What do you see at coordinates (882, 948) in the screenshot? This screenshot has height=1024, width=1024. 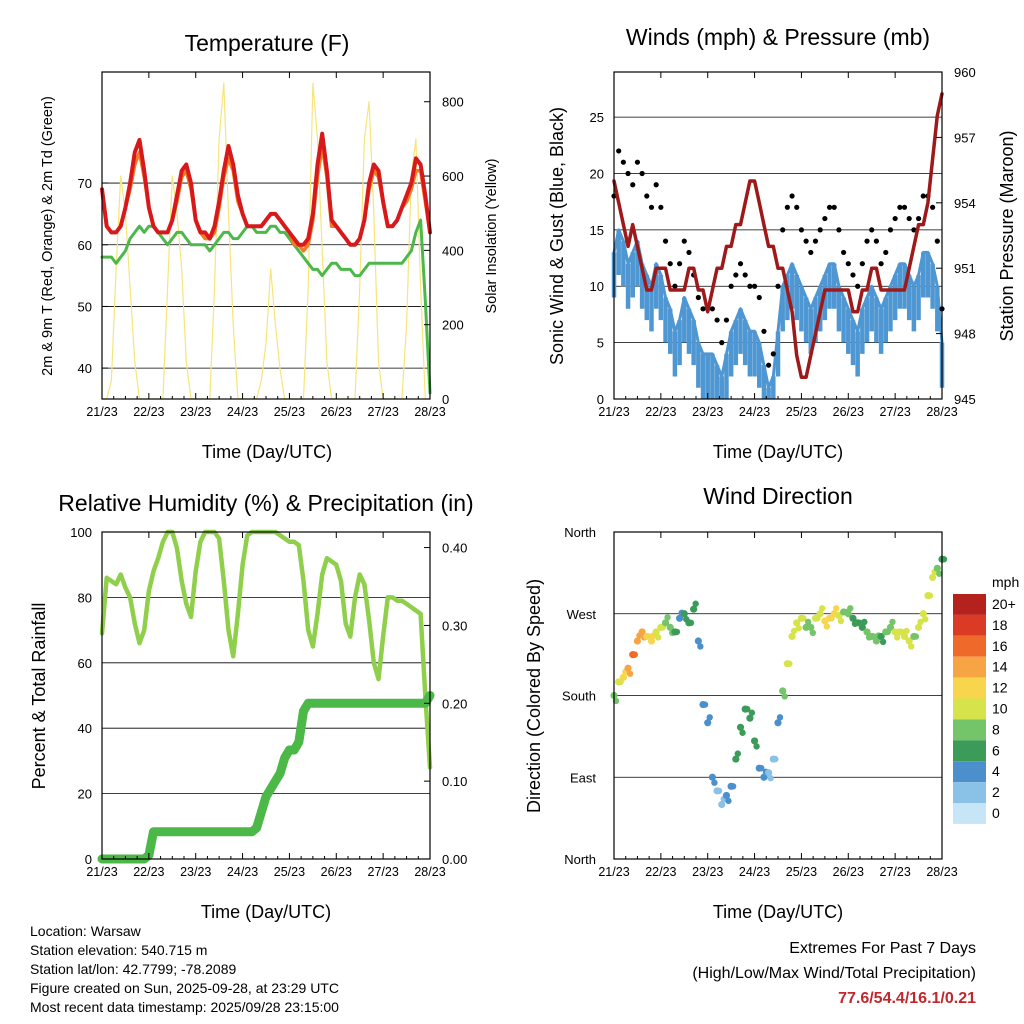 I see `extremes-title: Extremes For Past 7 Days` at bounding box center [882, 948].